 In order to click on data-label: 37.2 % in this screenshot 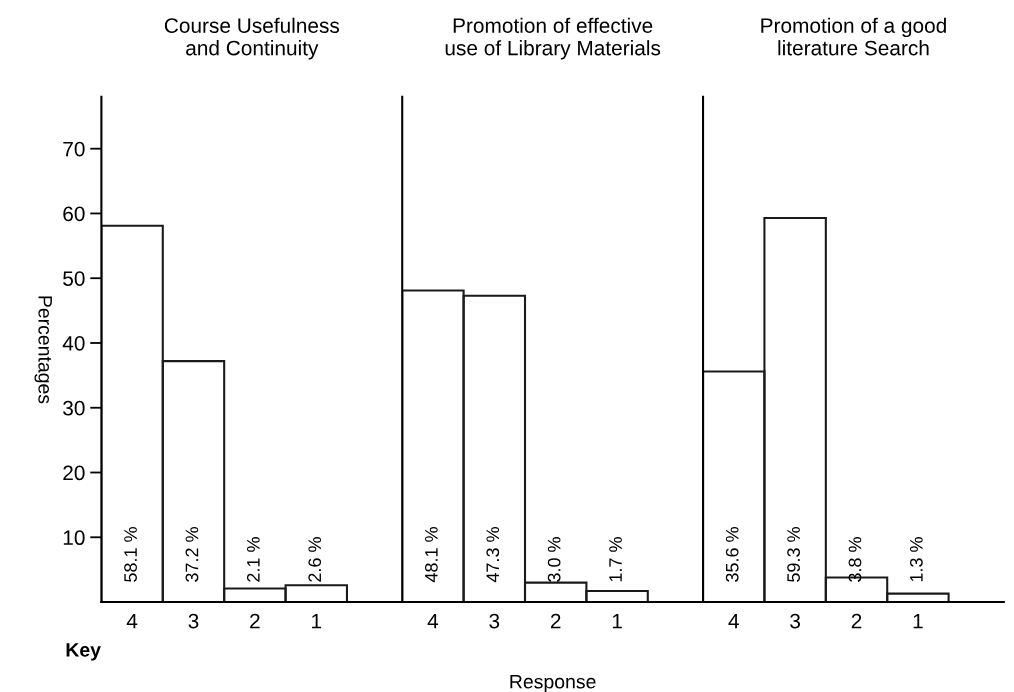, I will do `click(192, 554)`.